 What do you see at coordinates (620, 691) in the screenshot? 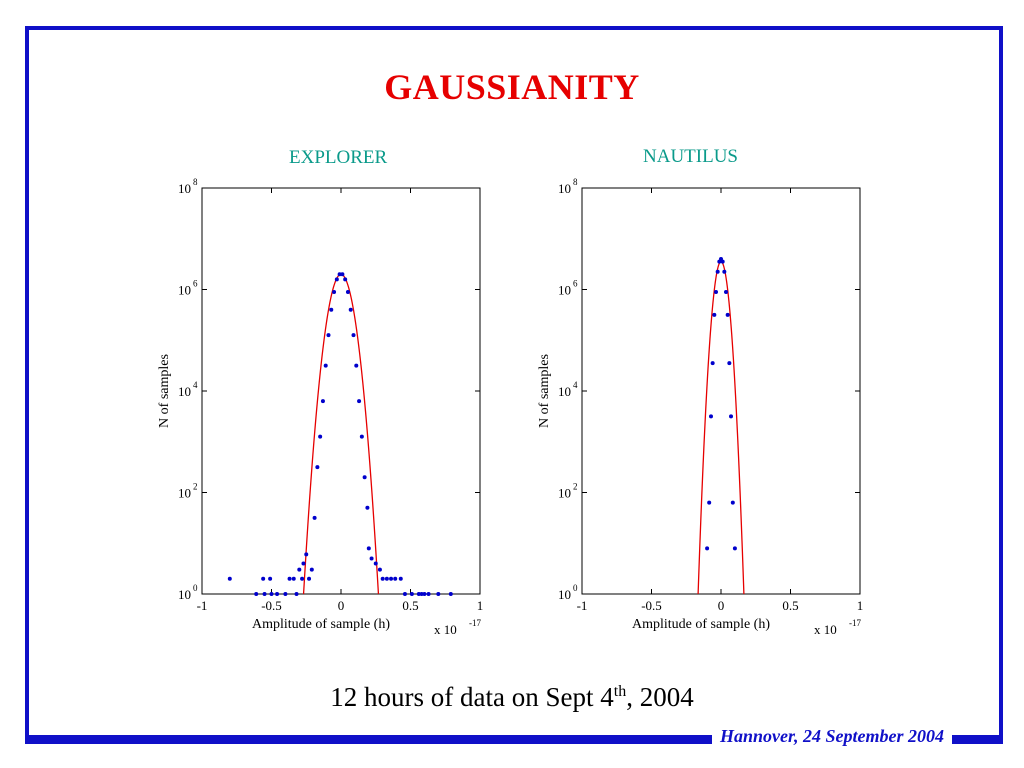
I see `caption-superscript: th` at bounding box center [620, 691].